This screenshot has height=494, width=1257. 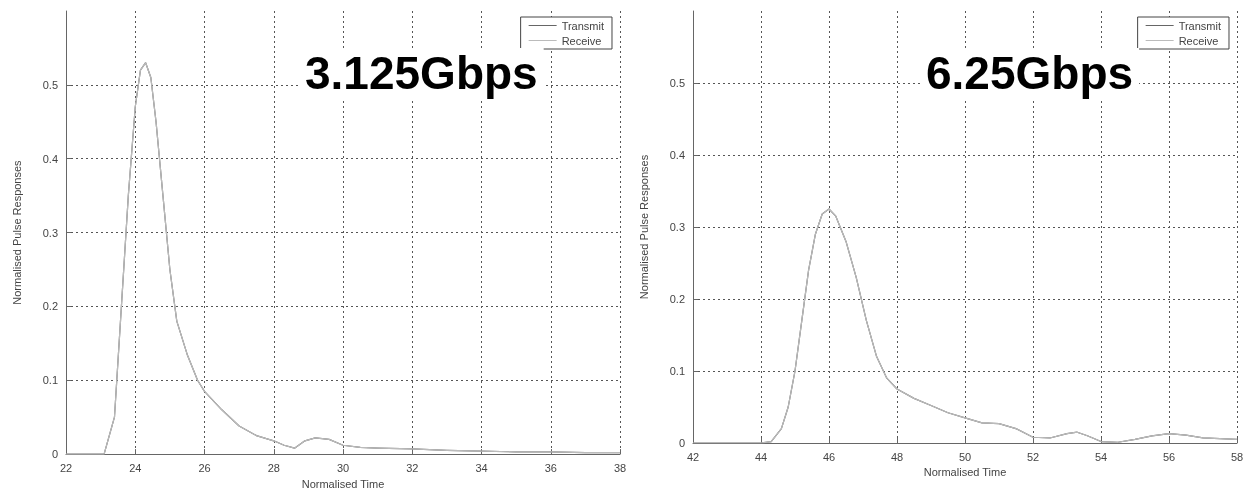 What do you see at coordinates (761, 456) in the screenshot?
I see `x-tick-label: 44` at bounding box center [761, 456].